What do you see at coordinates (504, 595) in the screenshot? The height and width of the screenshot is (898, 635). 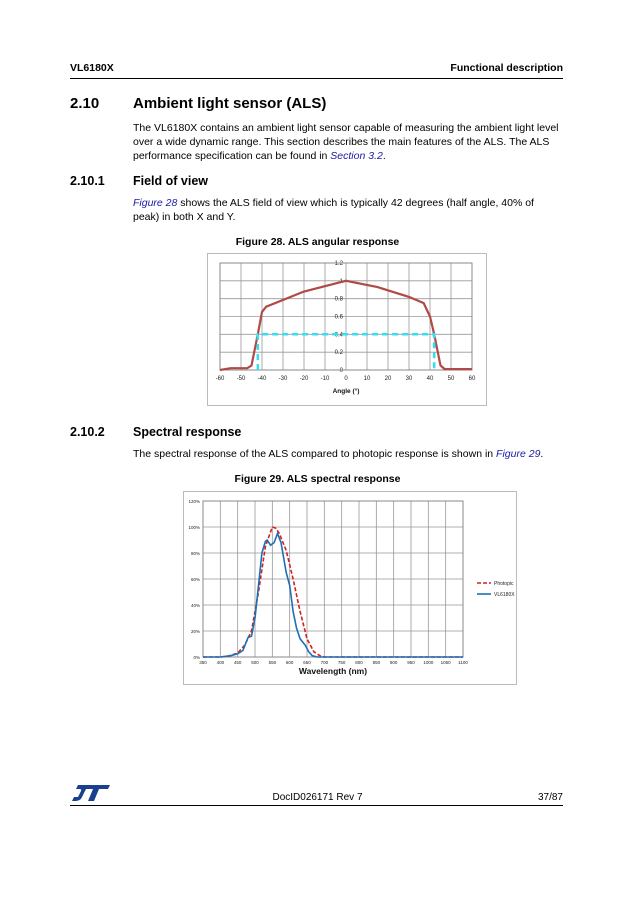 I see `legend-label: VL6180X` at bounding box center [504, 595].